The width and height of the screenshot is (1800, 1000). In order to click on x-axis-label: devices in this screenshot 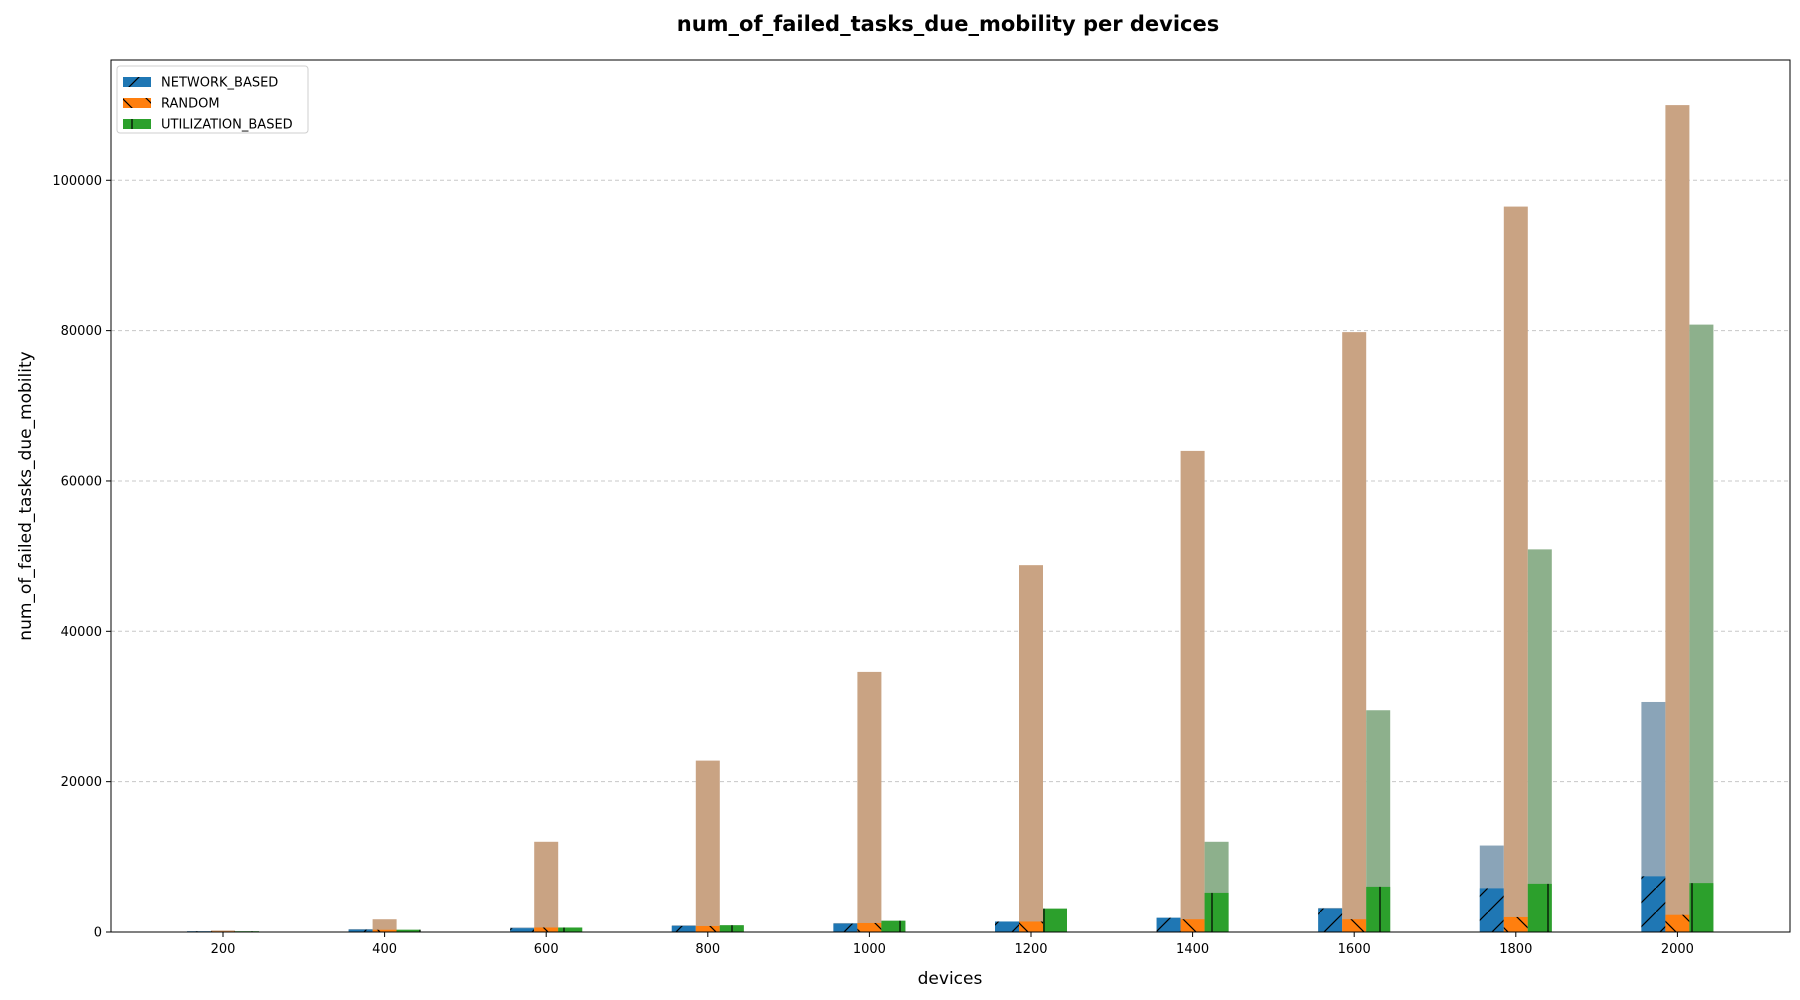, I will do `click(950, 979)`.